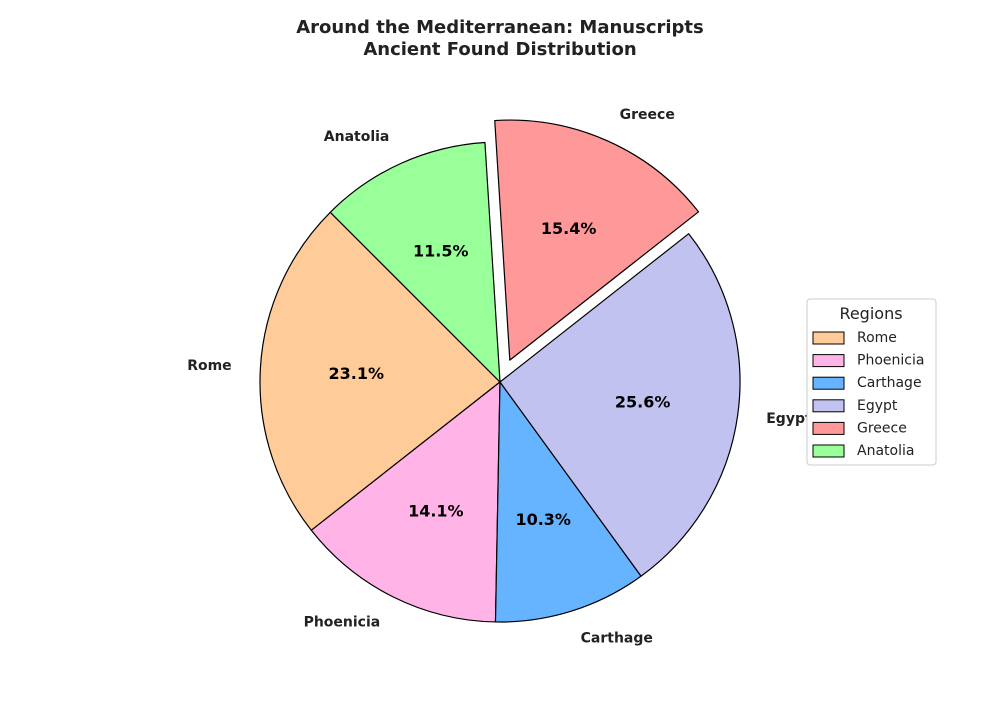 This screenshot has width=1000, height=704. Describe the element at coordinates (415, 262) in the screenshot. I see `pie-slice-anatolia` at that location.